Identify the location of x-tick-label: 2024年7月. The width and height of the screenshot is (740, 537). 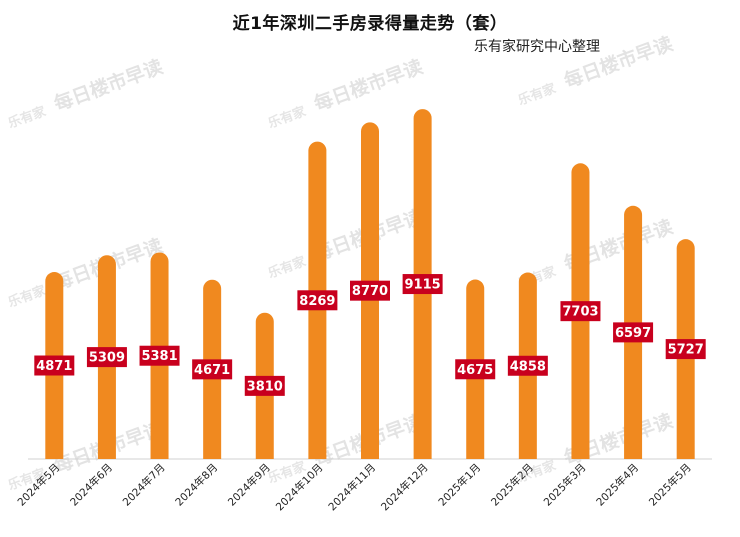
(144, 485).